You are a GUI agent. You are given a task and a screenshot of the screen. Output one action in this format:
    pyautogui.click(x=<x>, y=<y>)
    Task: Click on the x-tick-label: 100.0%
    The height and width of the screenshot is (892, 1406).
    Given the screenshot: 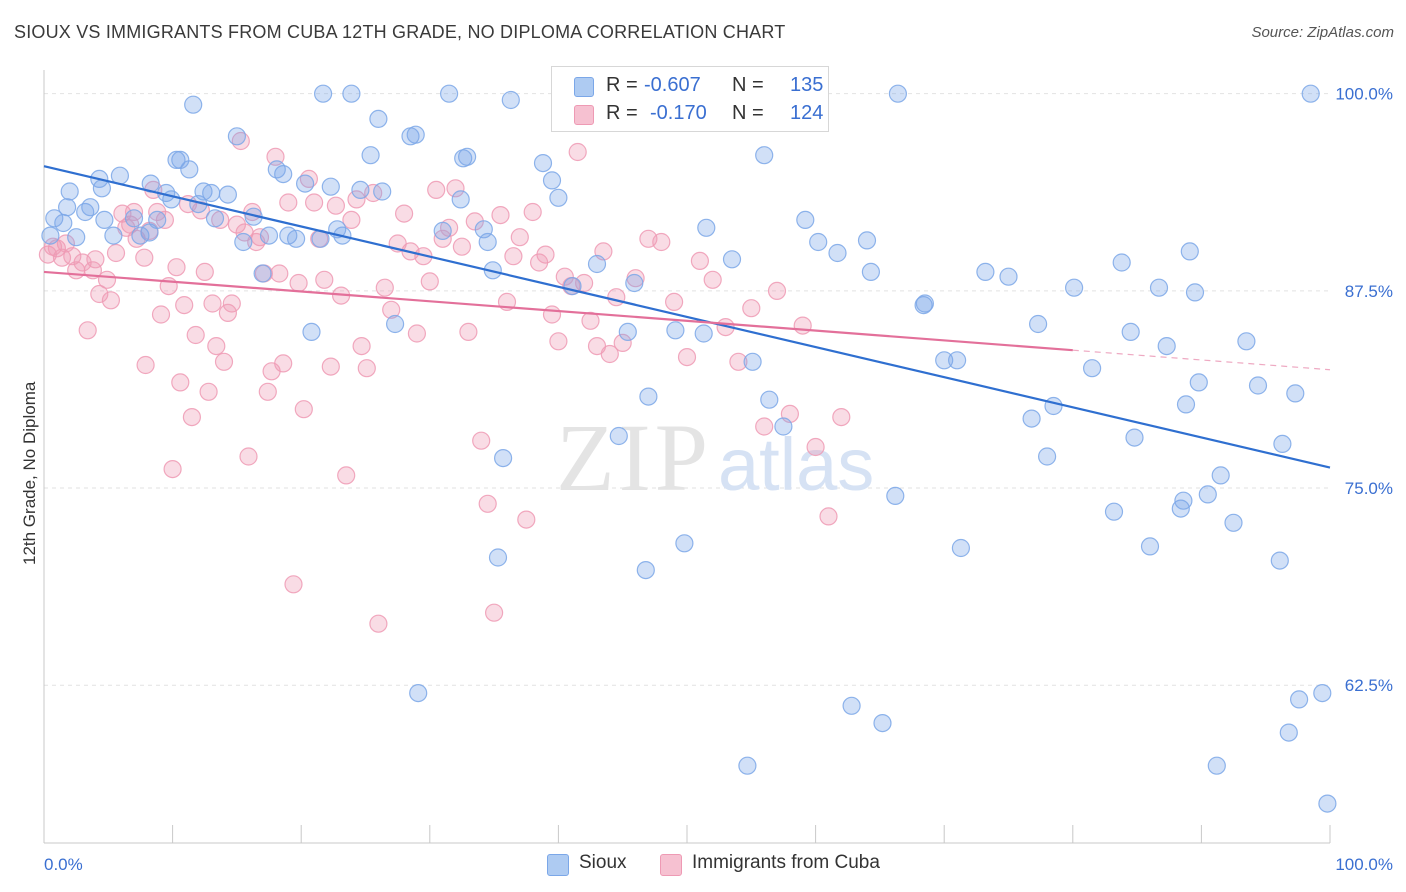 What is the action you would take?
    pyautogui.click(x=1364, y=864)
    